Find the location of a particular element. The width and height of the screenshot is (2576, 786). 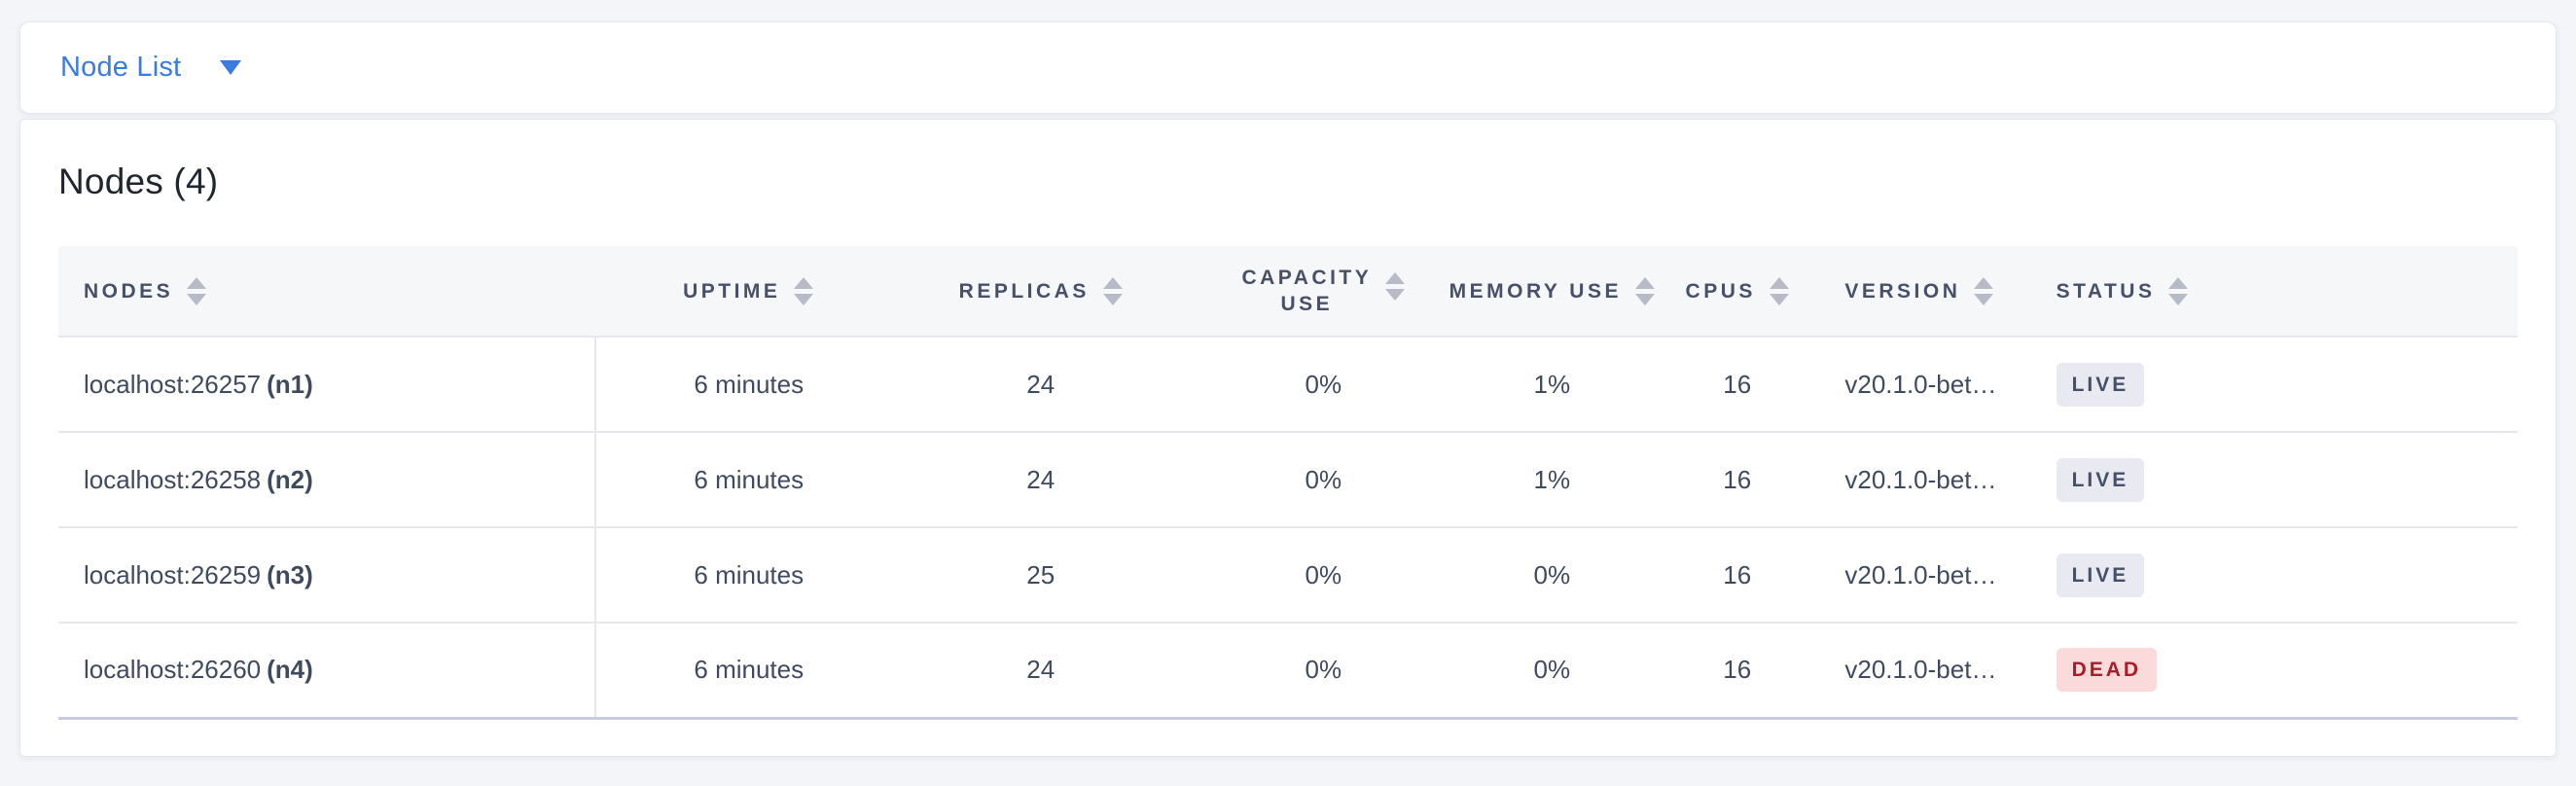

column-label: CAPACITY USE is located at coordinates (1307, 291).